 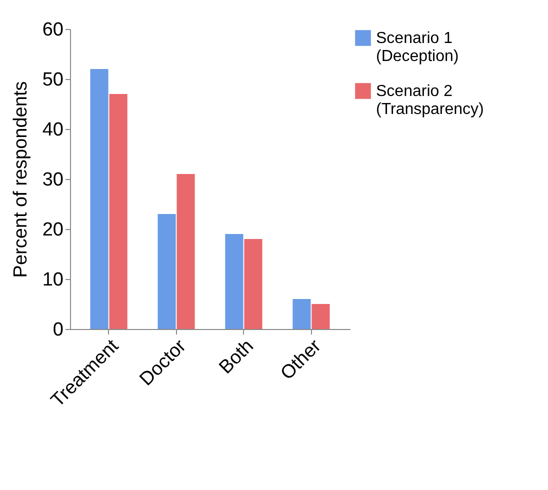 I want to click on y-tick-label: 60, so click(x=53, y=30).